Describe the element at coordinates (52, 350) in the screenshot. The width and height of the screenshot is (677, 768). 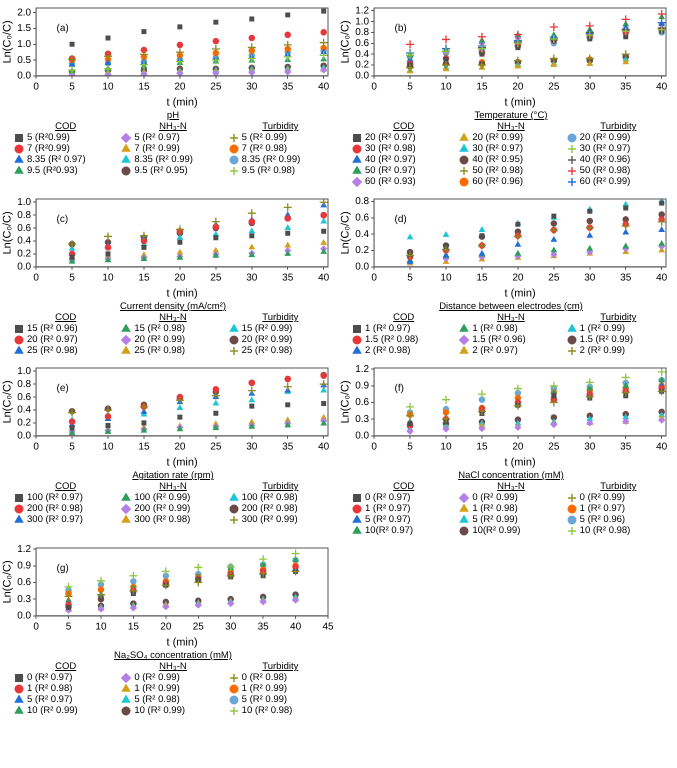
I see `legend-label: 25 (R² 0.98)` at that location.